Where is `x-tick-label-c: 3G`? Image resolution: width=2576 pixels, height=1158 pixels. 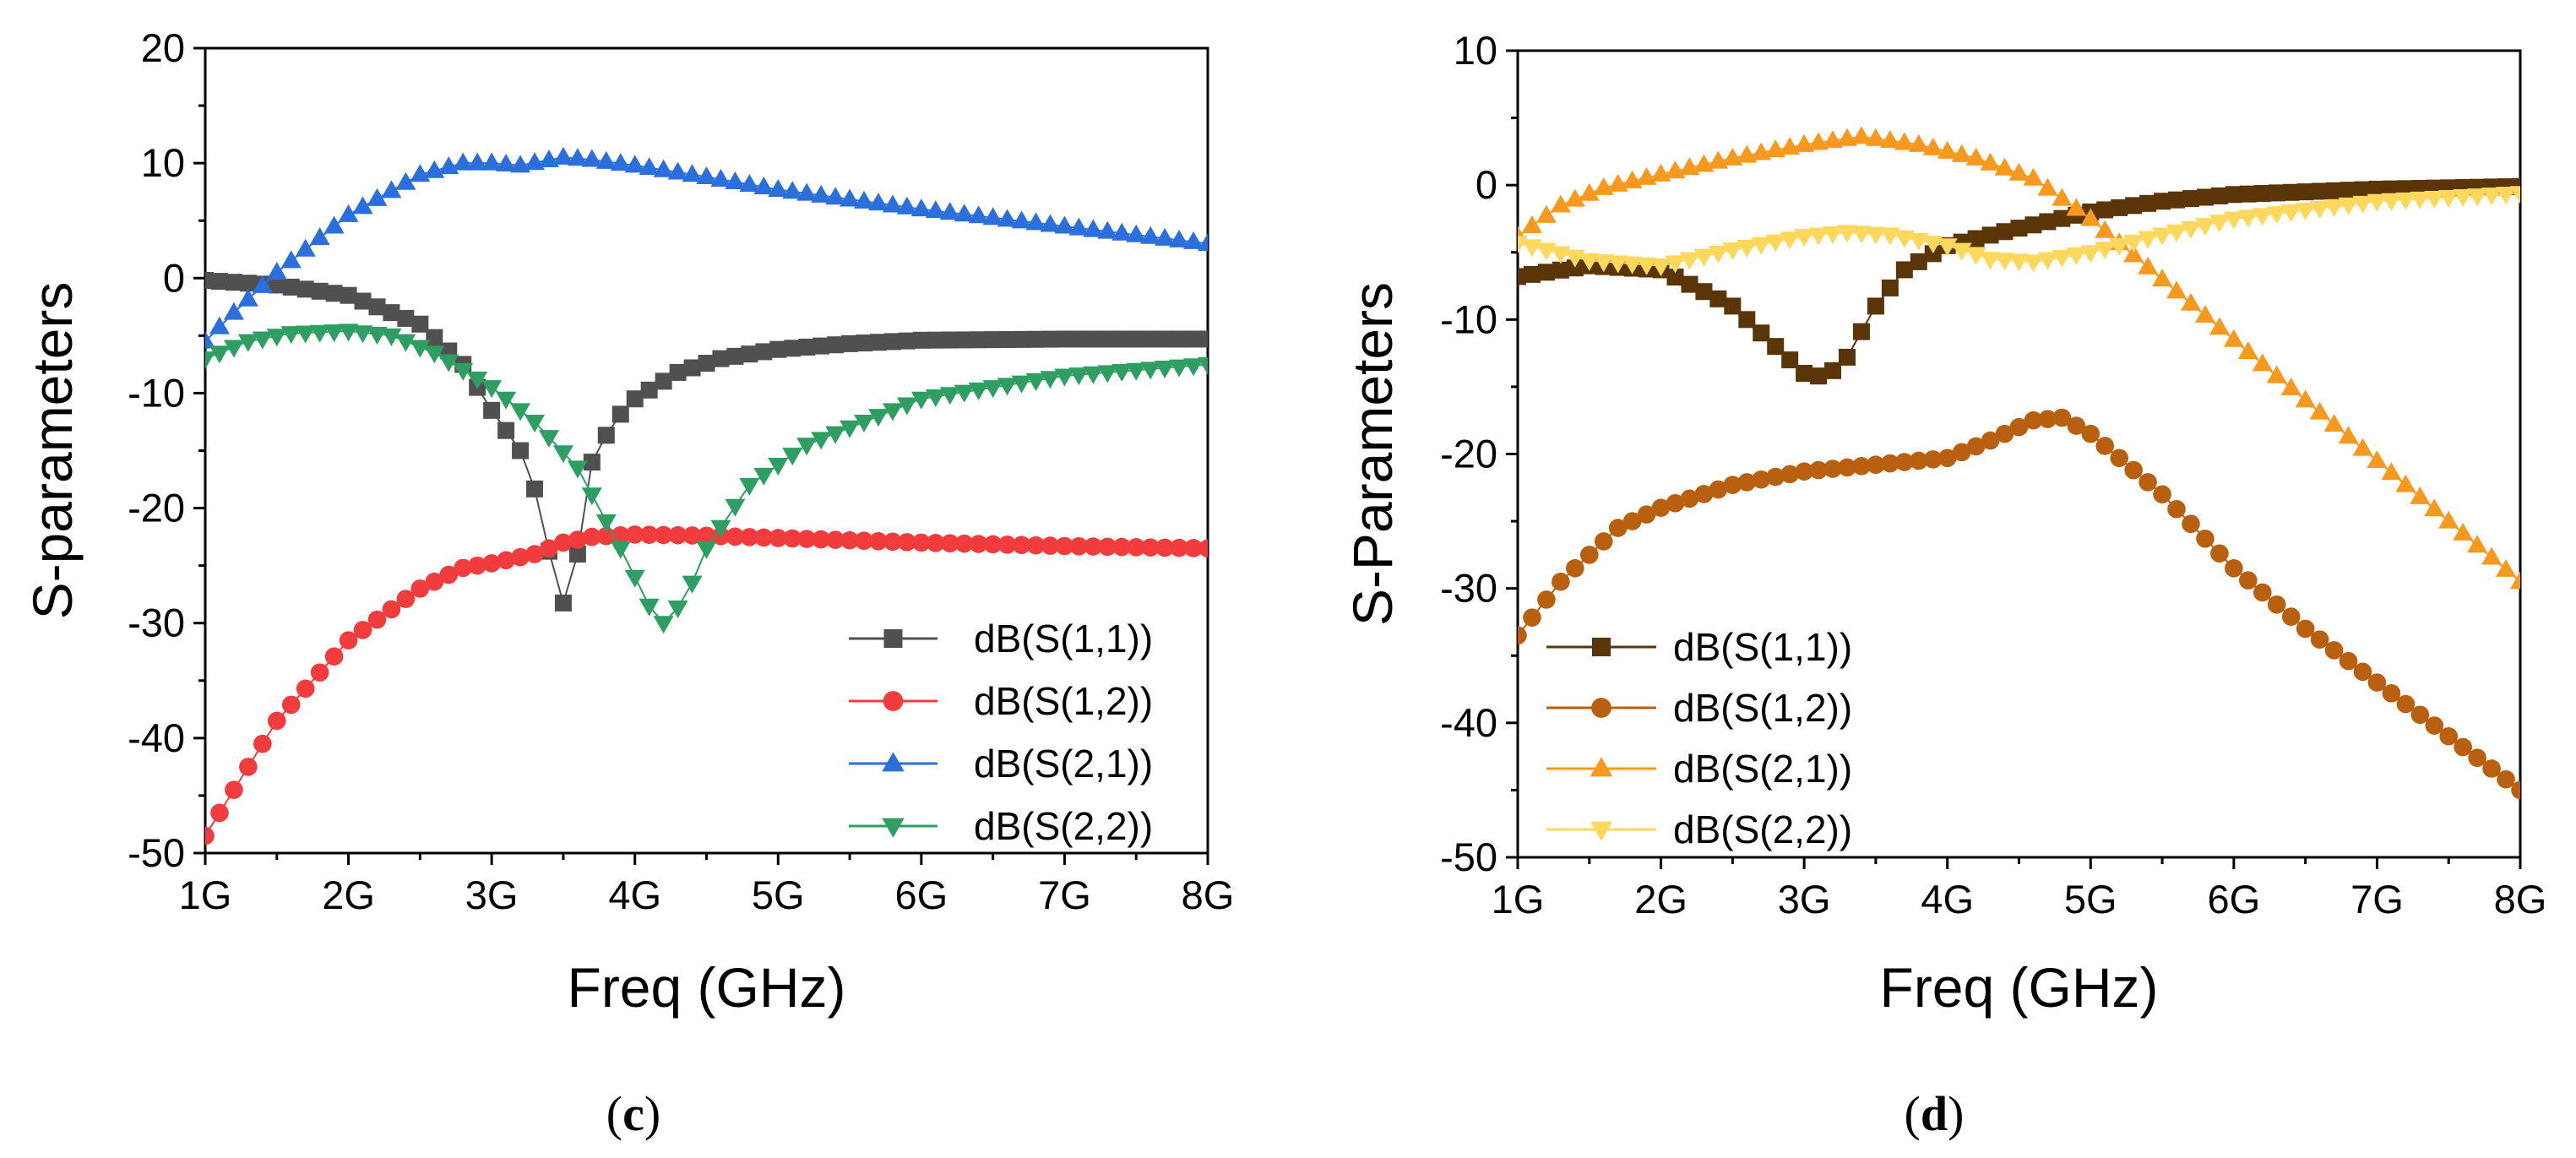
x-tick-label-c: 3G is located at coordinates (492, 895).